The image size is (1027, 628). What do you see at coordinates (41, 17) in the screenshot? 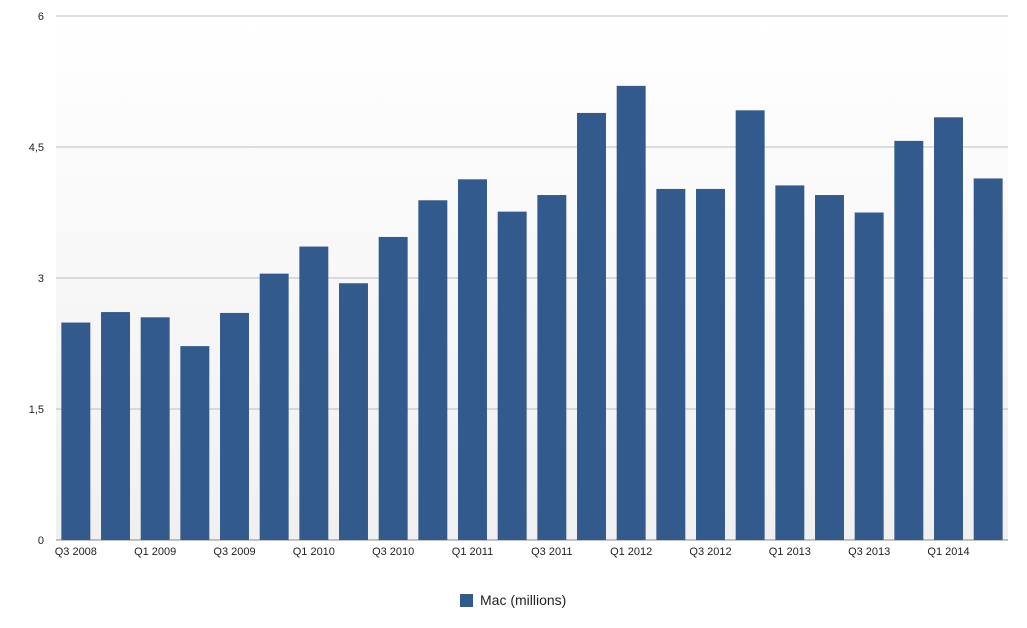
I see `y-tick-label: 6` at bounding box center [41, 17].